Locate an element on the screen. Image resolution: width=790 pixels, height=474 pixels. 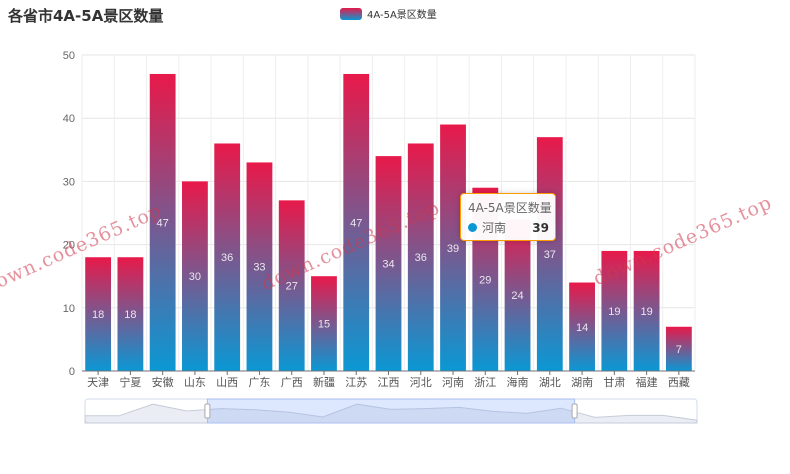
x-tick-label: 福建 is located at coordinates (647, 382).